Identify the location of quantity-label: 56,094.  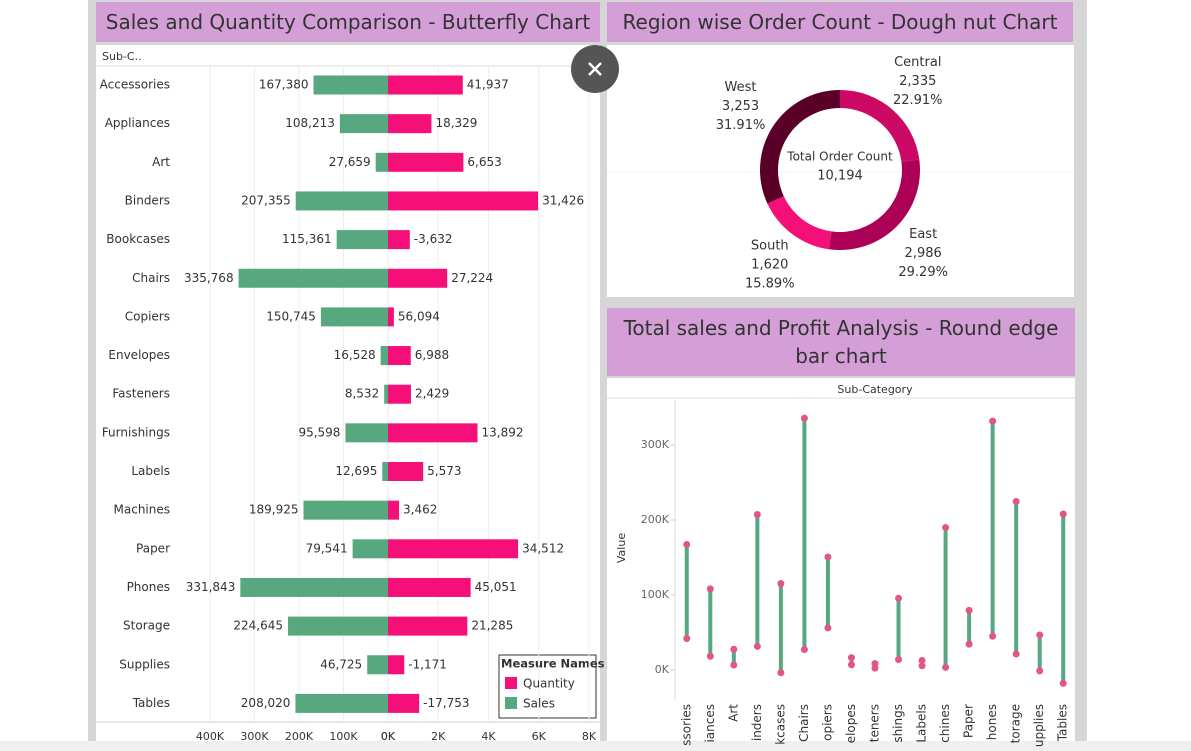
(419, 316).